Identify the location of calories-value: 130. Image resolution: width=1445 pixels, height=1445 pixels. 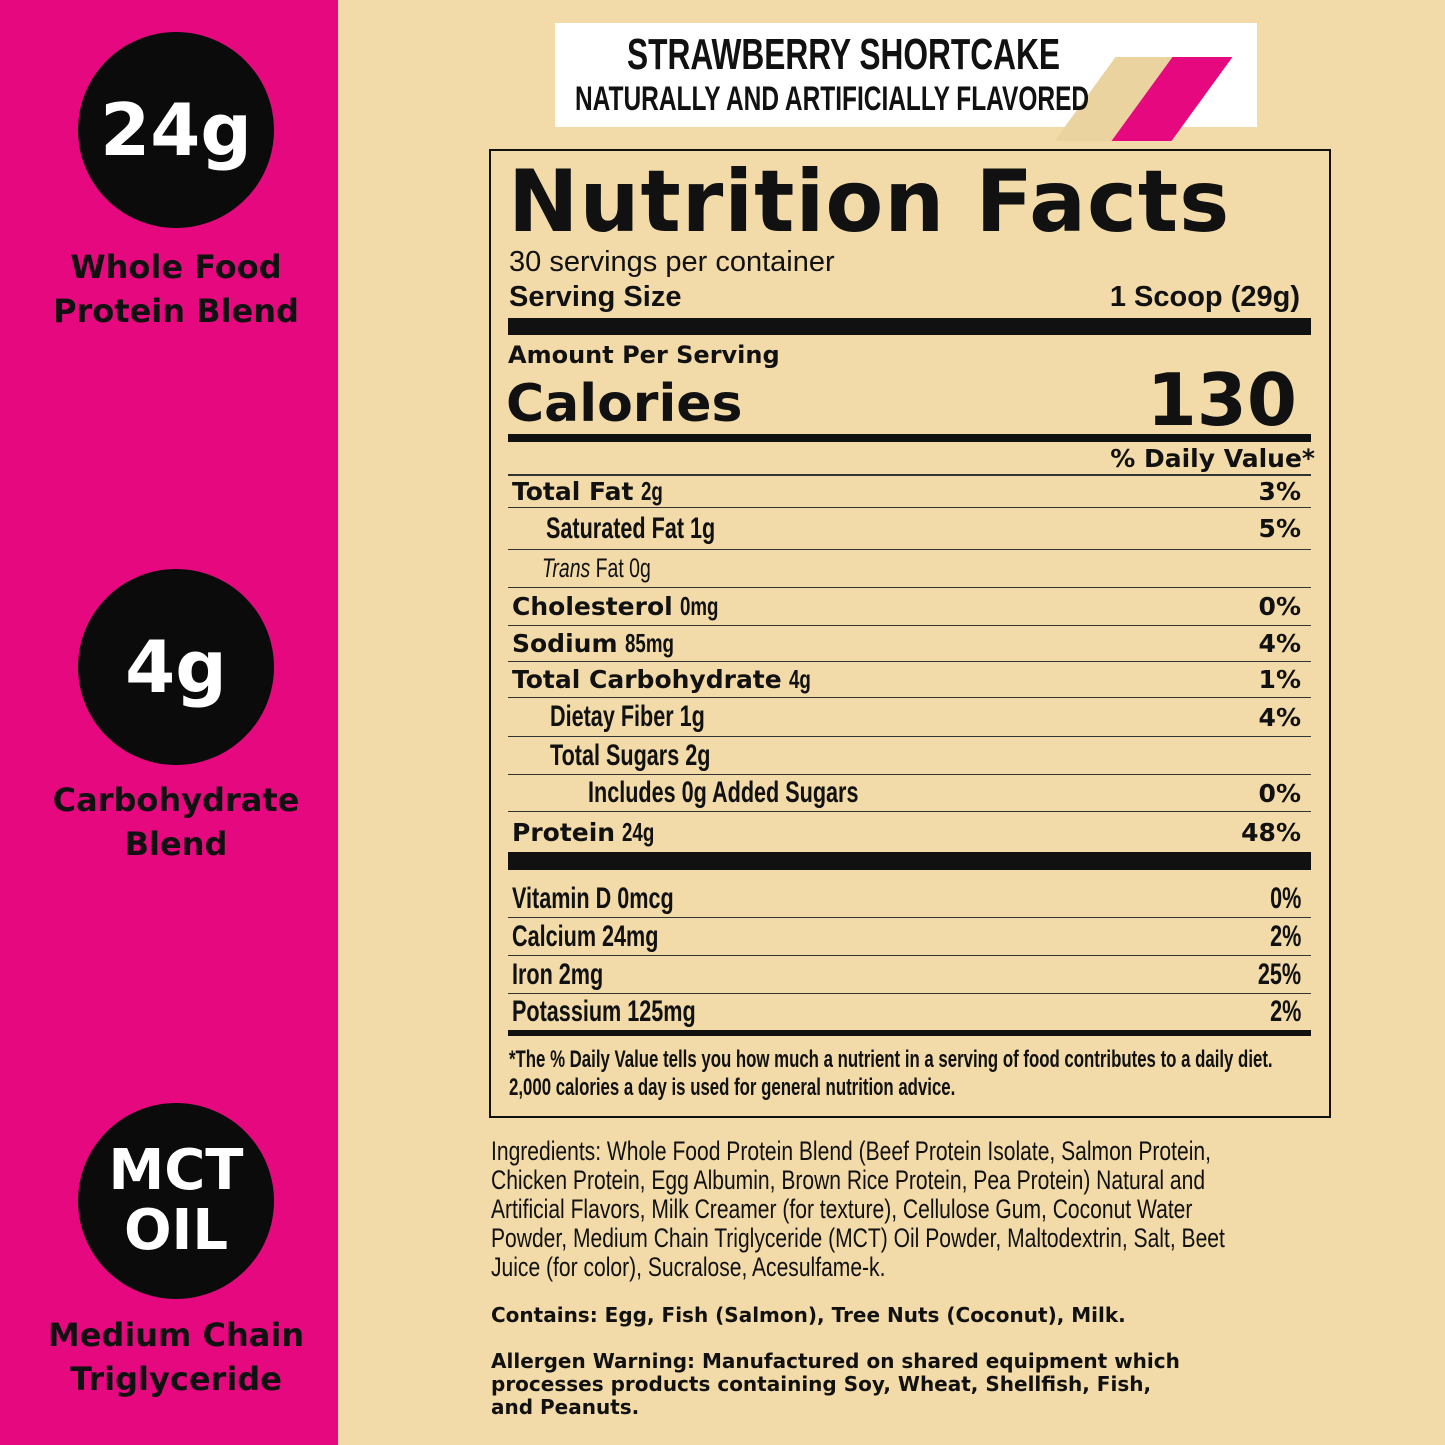
(1221, 400).